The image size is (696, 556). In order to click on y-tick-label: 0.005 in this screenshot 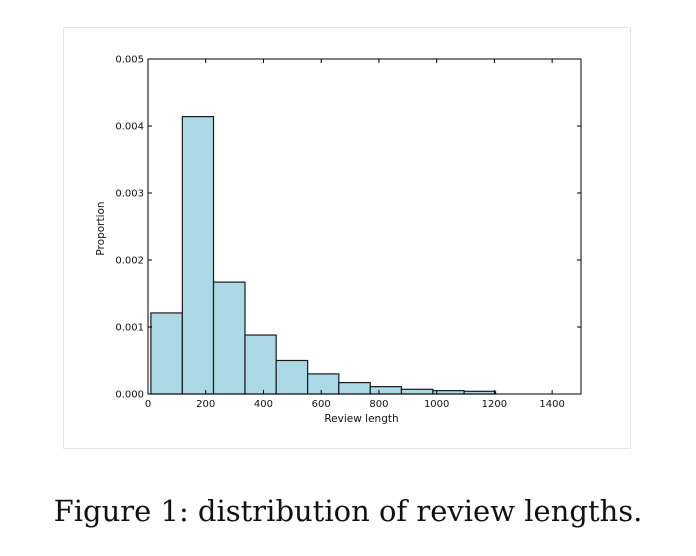, I will do `click(129, 60)`.